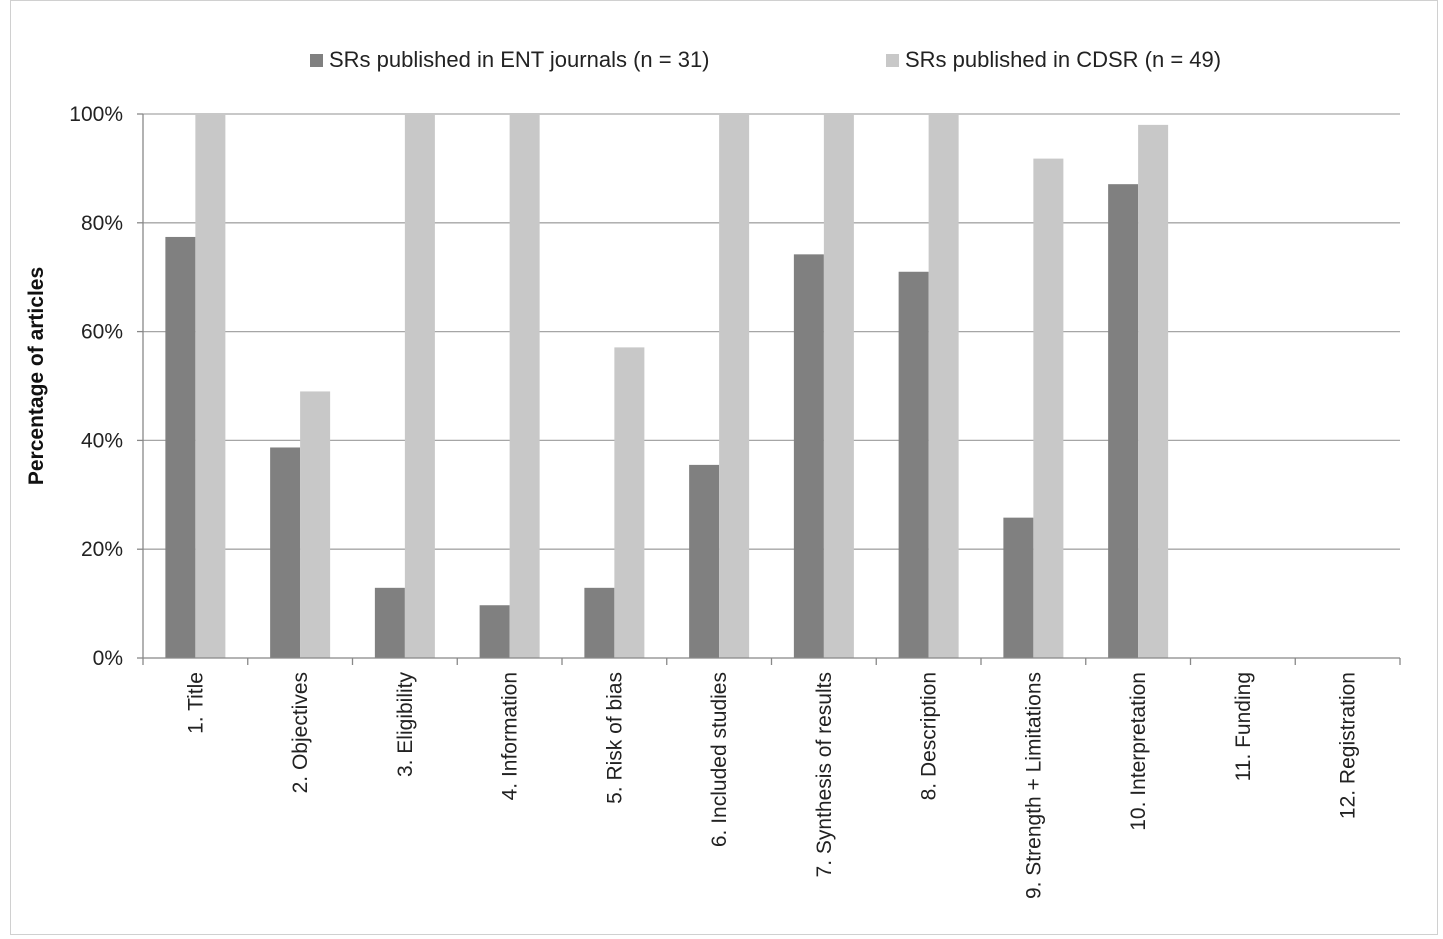  Describe the element at coordinates (405, 725) in the screenshot. I see `x-tick-label-3: 3. Eligibility` at that location.